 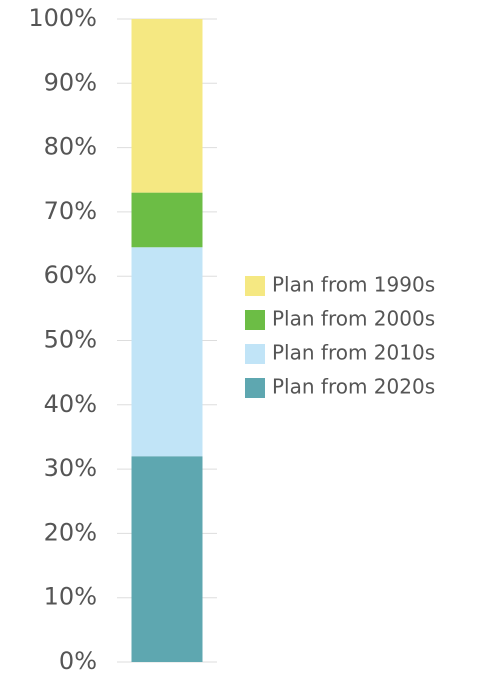 What do you see at coordinates (70, 82) in the screenshot?
I see `y-tick-label: 90%` at bounding box center [70, 82].